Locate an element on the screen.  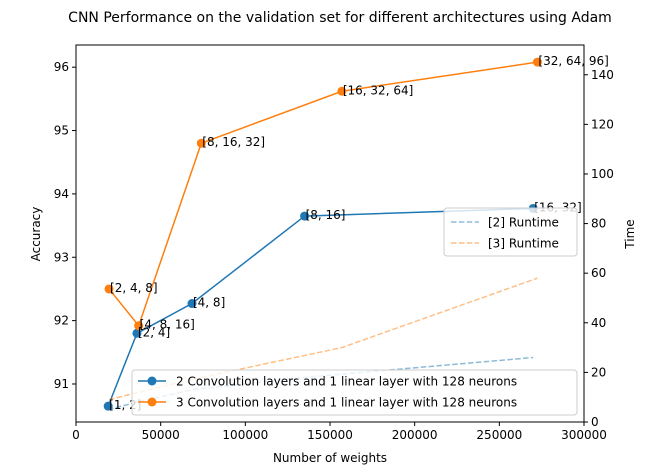
x-axis-label: Number of weights is located at coordinates (330, 458).